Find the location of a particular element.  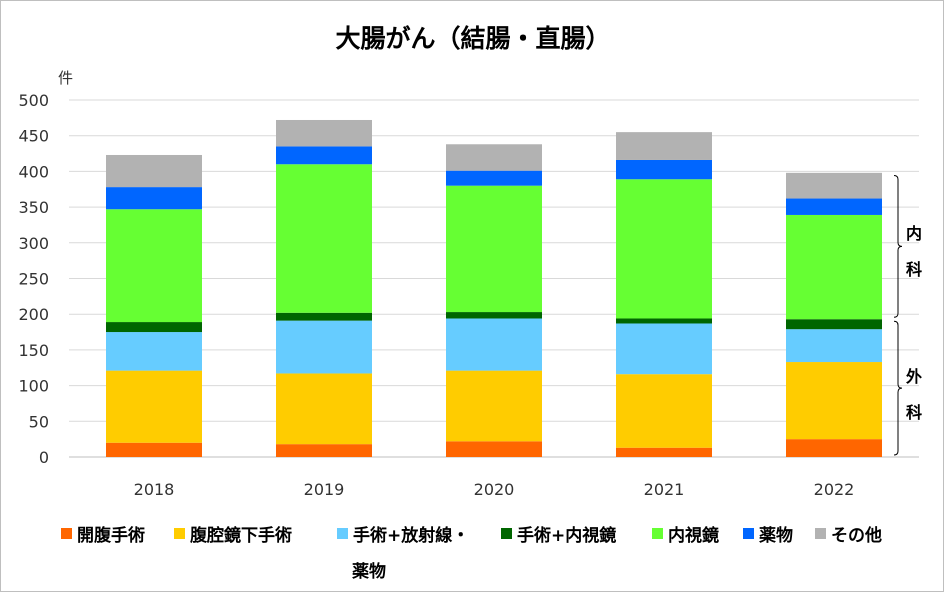

legend-label: 開腹手術 is located at coordinates (111, 536).